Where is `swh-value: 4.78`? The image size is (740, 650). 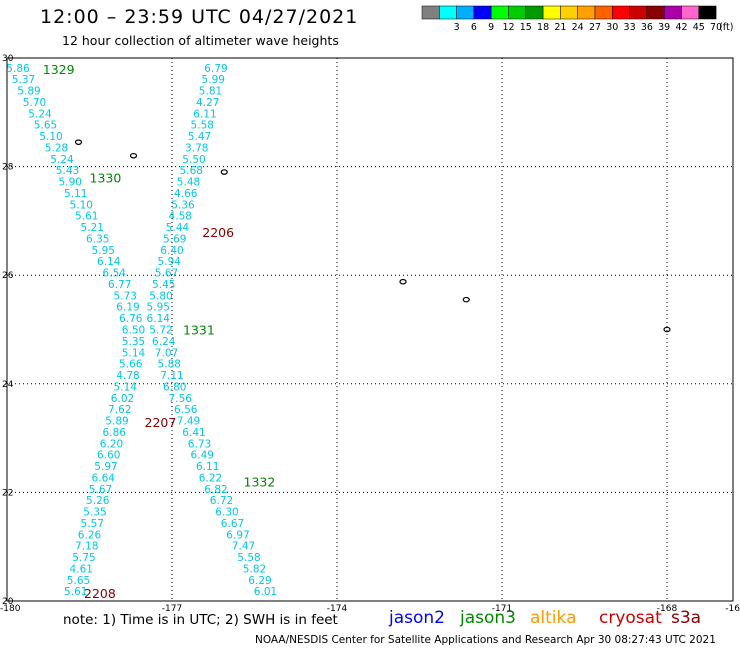 swh-value: 4.78 is located at coordinates (127, 376).